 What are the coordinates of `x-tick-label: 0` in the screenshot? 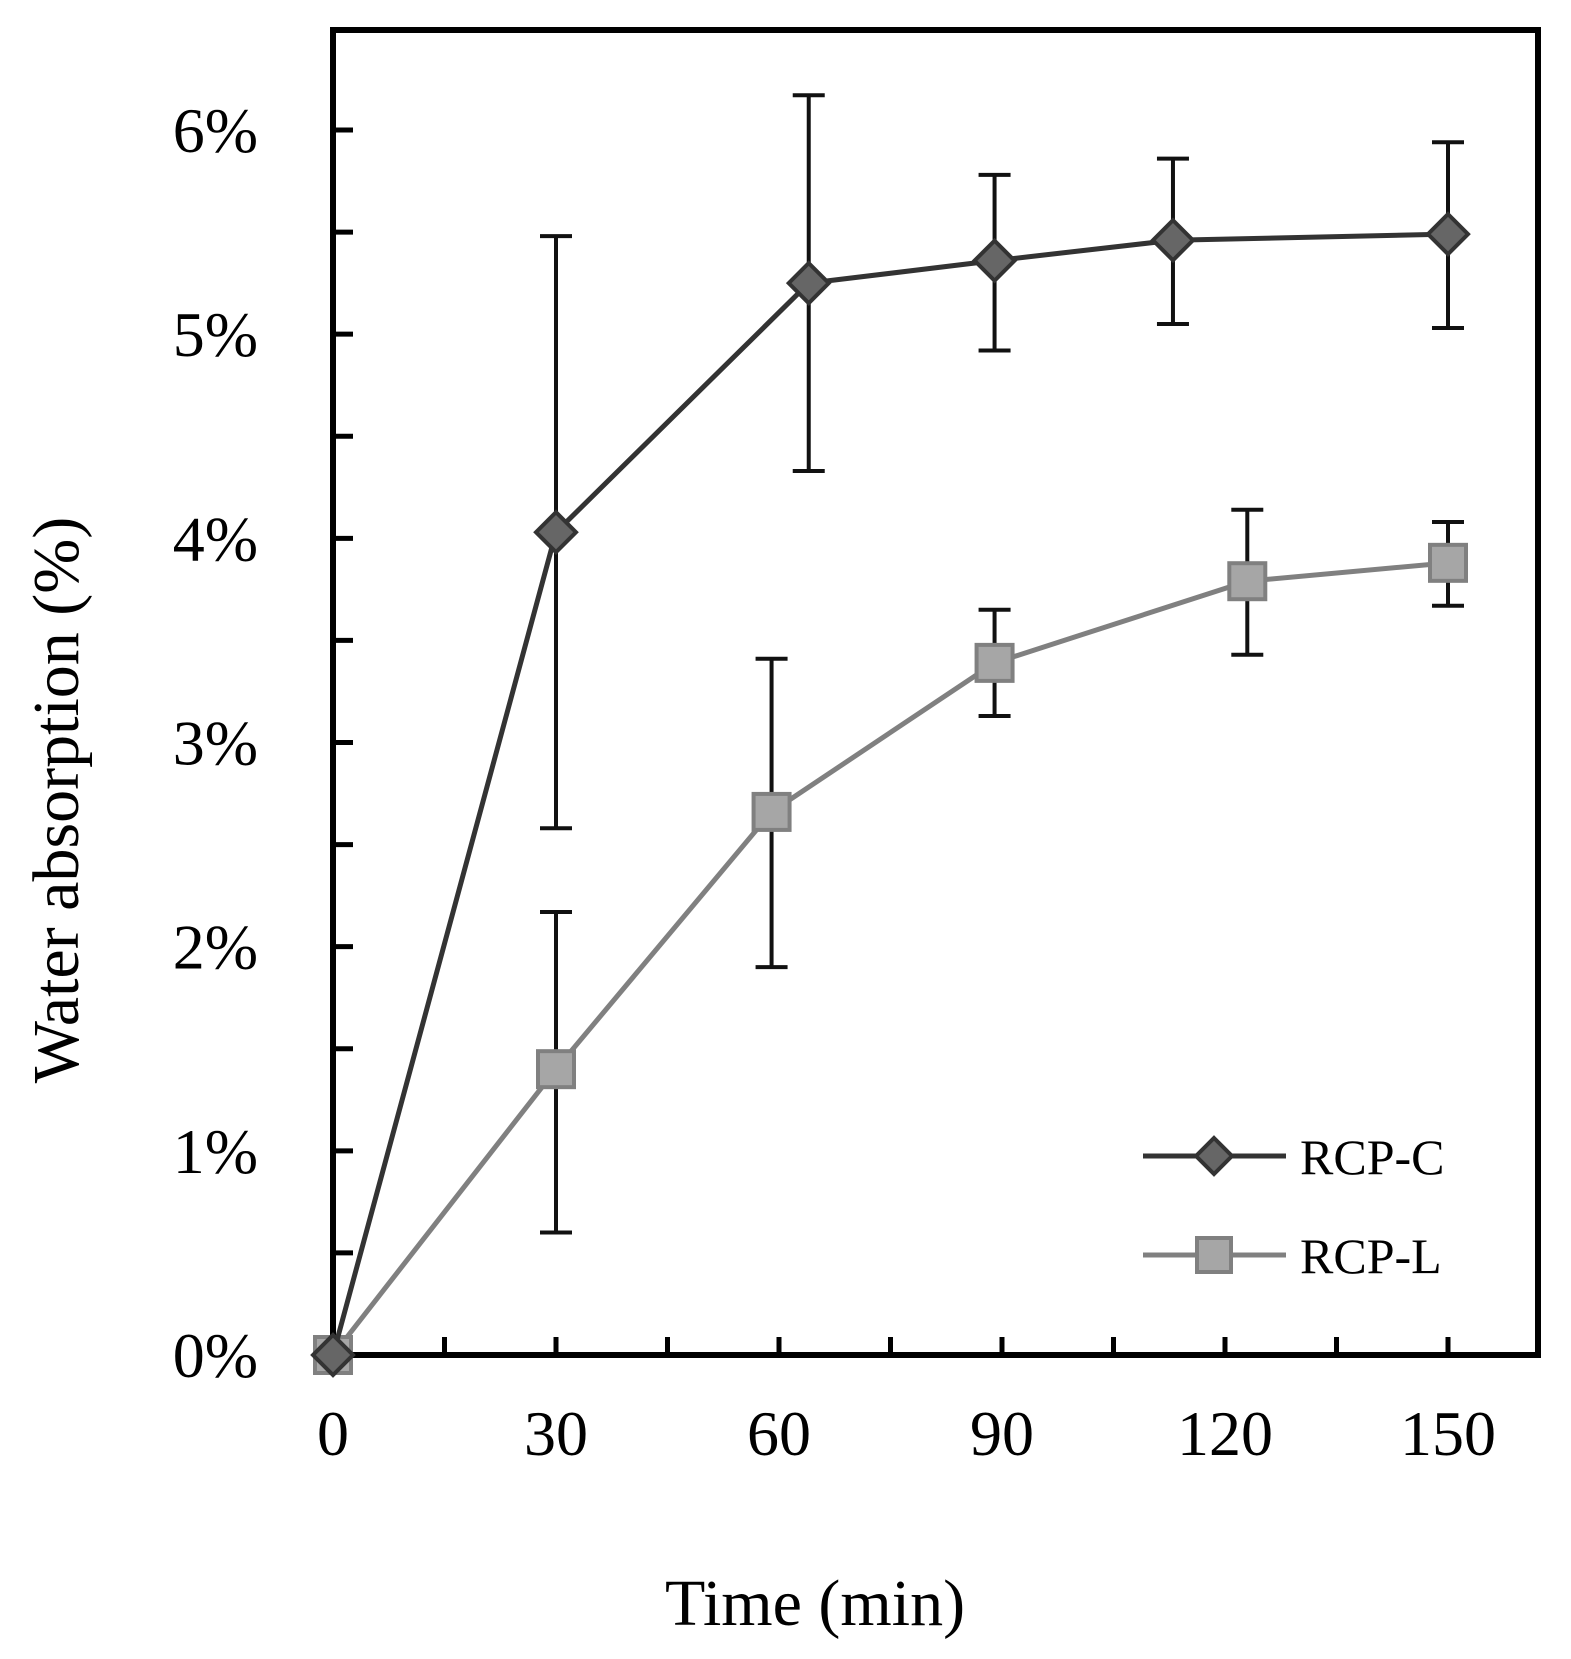 It's located at (333, 1433).